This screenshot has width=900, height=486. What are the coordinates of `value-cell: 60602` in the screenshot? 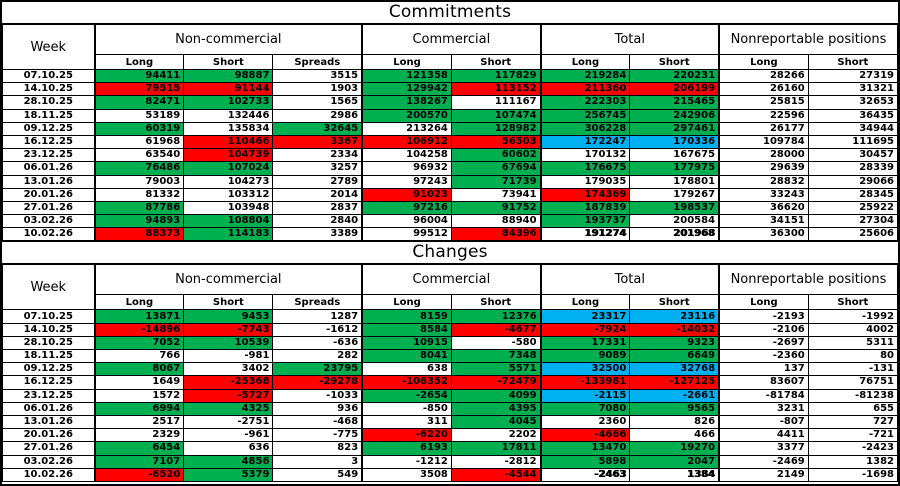 It's located at (496, 155).